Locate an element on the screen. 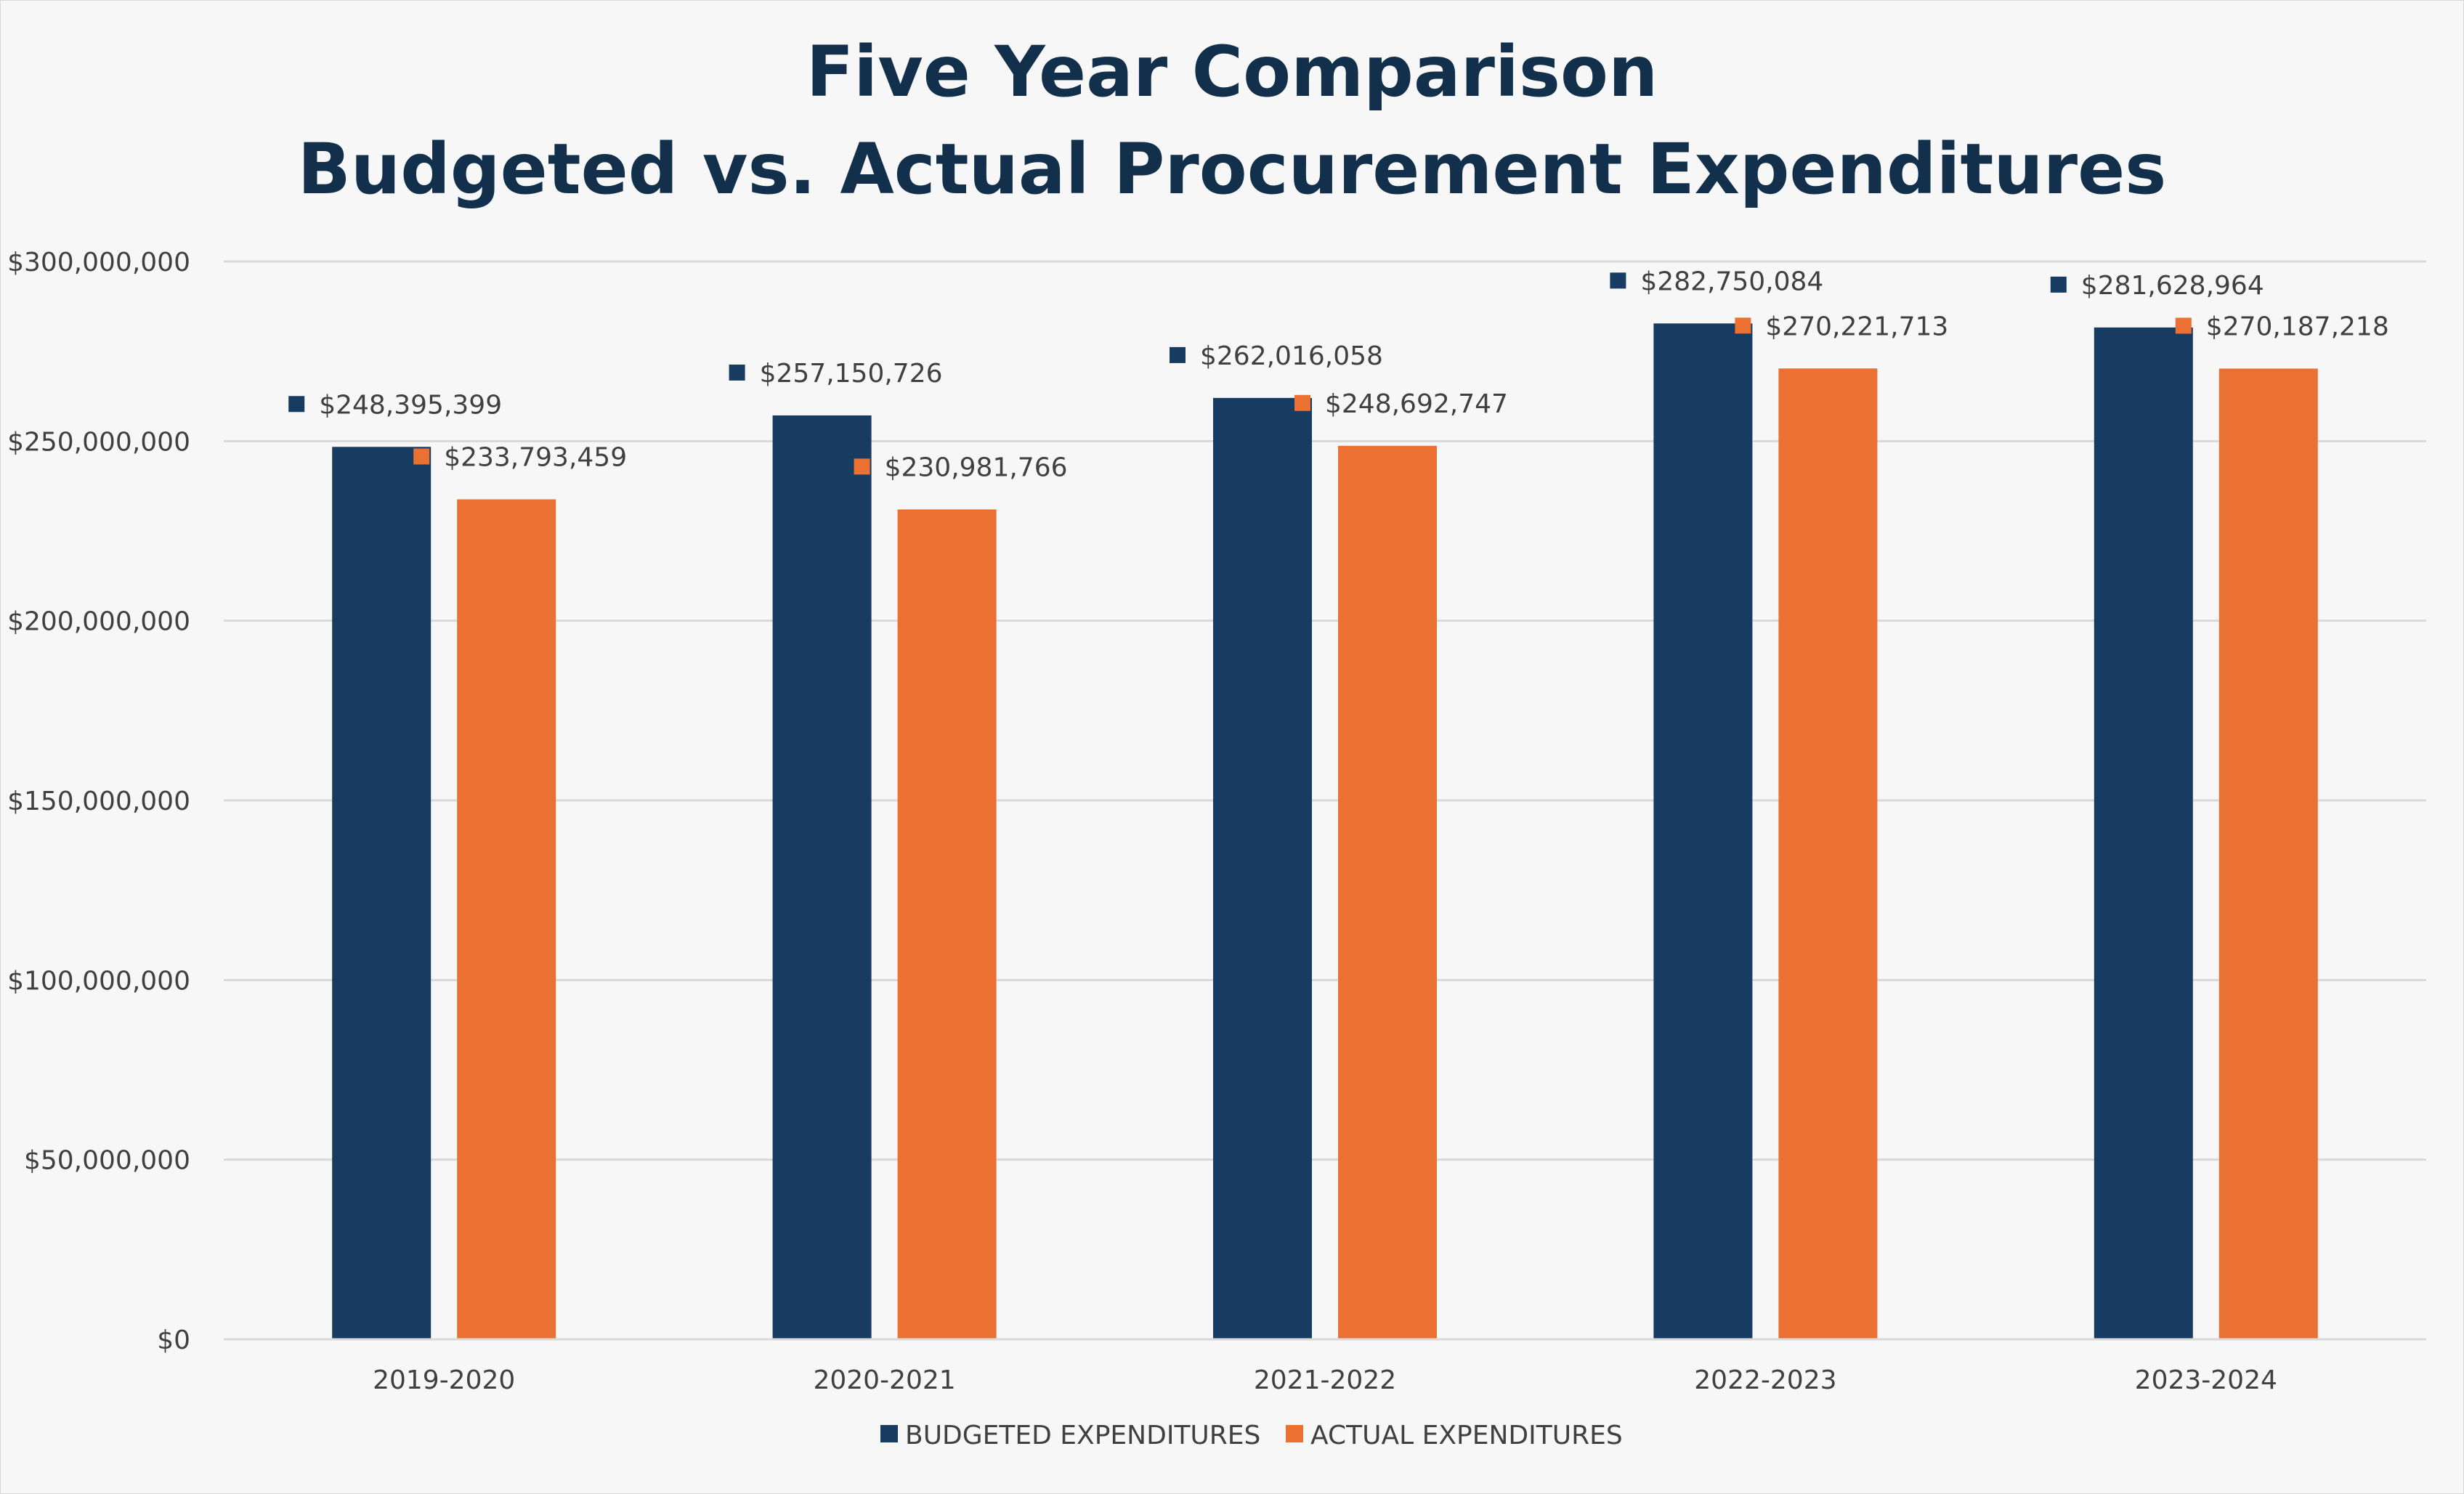  y-tick-label: $250,000,000 is located at coordinates (98, 442).